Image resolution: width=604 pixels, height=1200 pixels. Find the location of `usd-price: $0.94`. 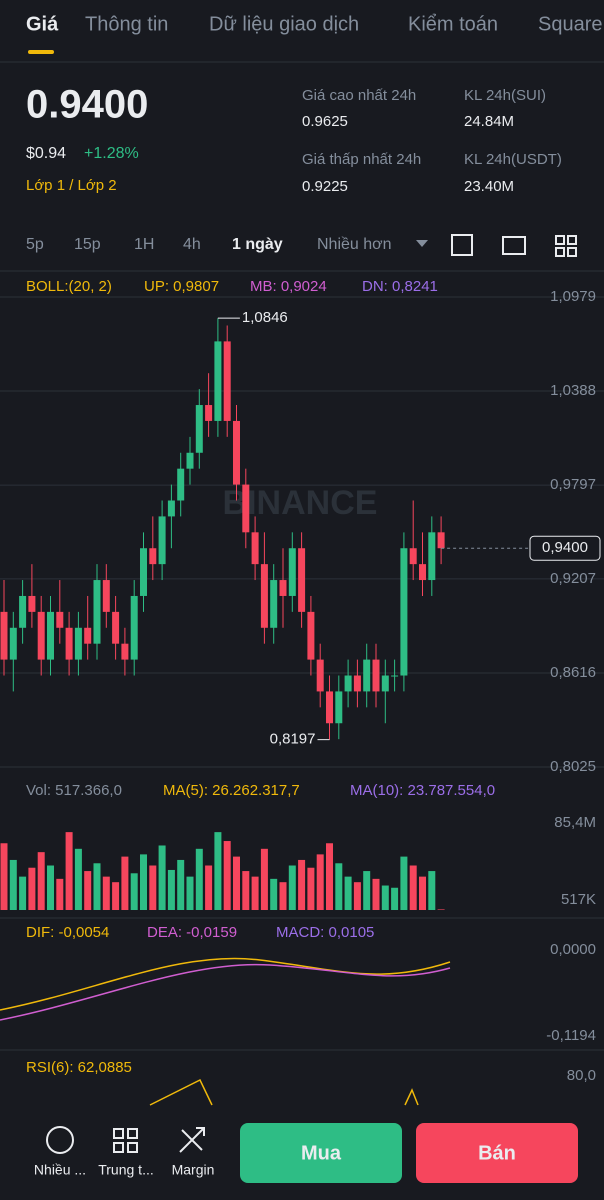

usd-price: $0.94 is located at coordinates (46, 153).